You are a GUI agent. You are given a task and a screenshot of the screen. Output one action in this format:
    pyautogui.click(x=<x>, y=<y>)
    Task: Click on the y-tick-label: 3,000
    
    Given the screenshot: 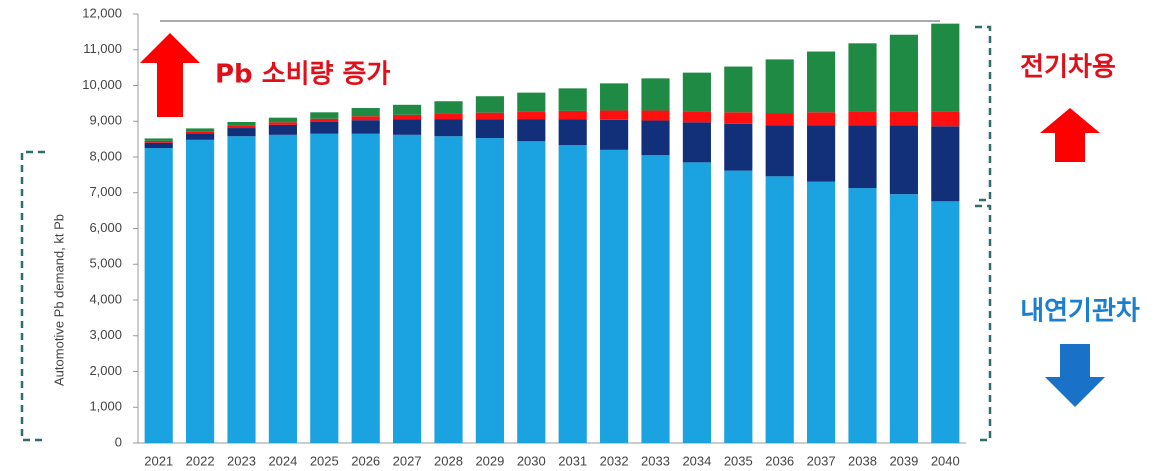 What is the action you would take?
    pyautogui.click(x=105, y=334)
    